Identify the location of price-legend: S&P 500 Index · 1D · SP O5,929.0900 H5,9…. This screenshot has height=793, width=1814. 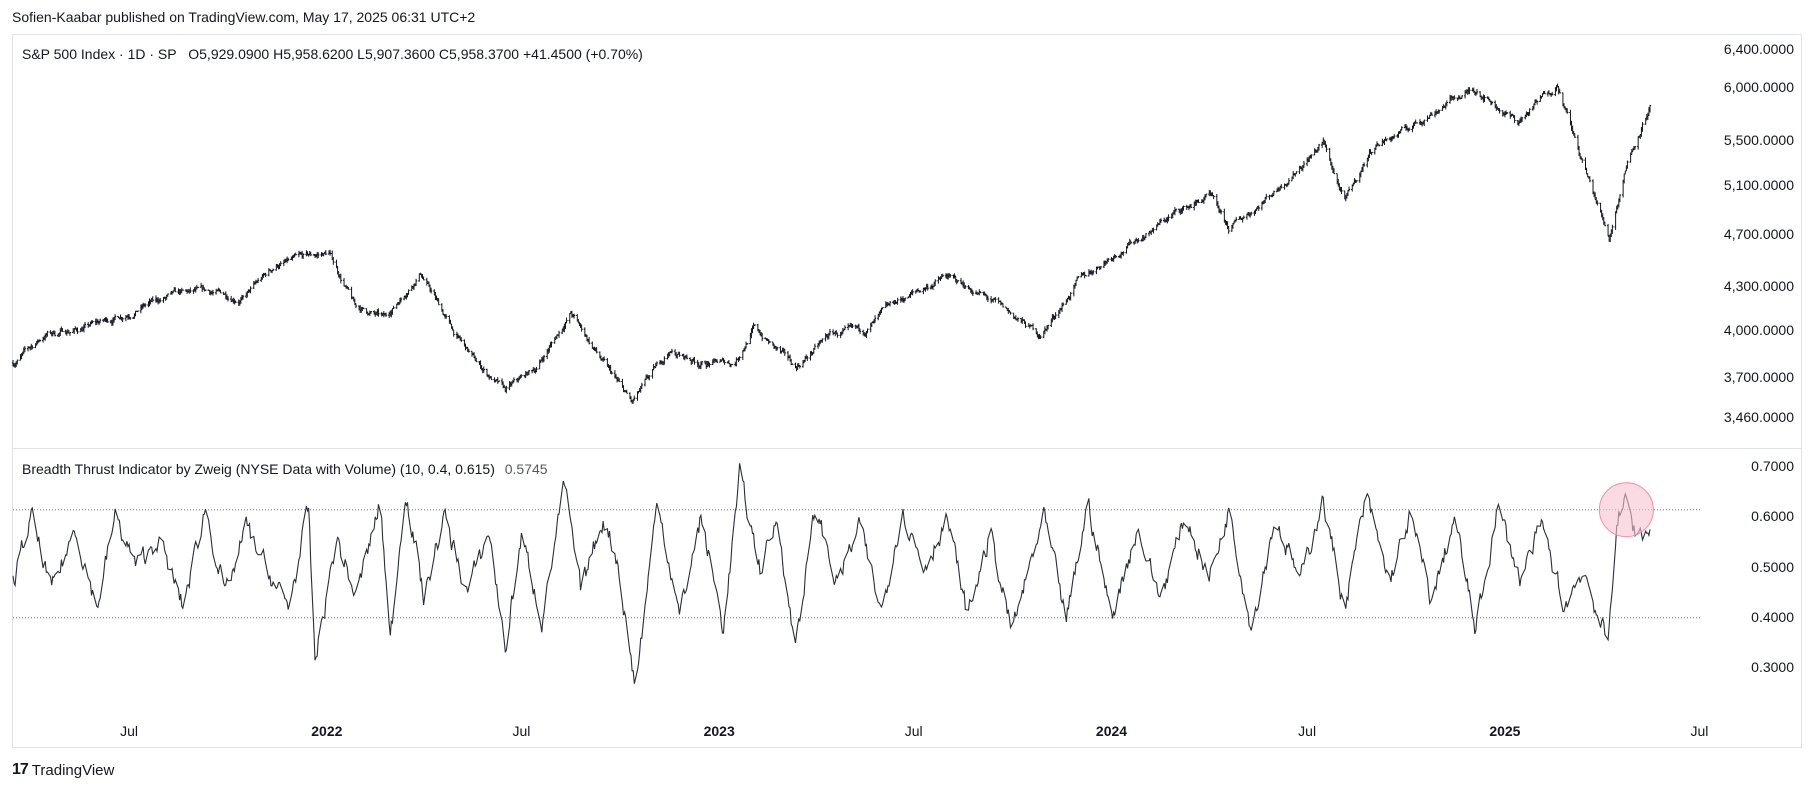
(332, 54).